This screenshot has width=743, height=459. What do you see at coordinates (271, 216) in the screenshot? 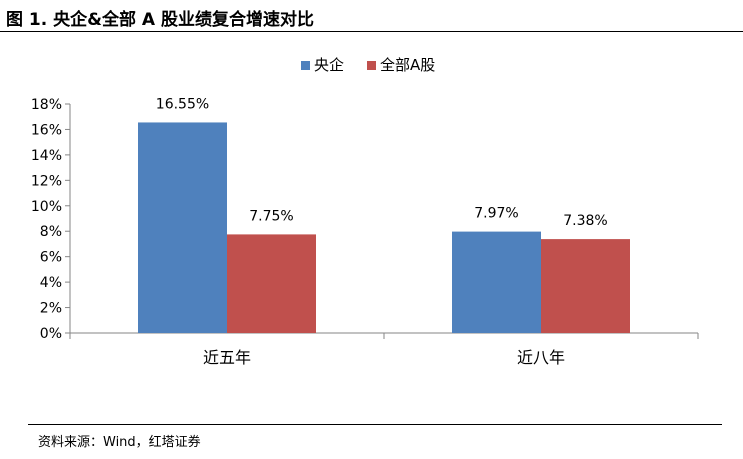
I see `bar-value-label: 7.75%` at bounding box center [271, 216].